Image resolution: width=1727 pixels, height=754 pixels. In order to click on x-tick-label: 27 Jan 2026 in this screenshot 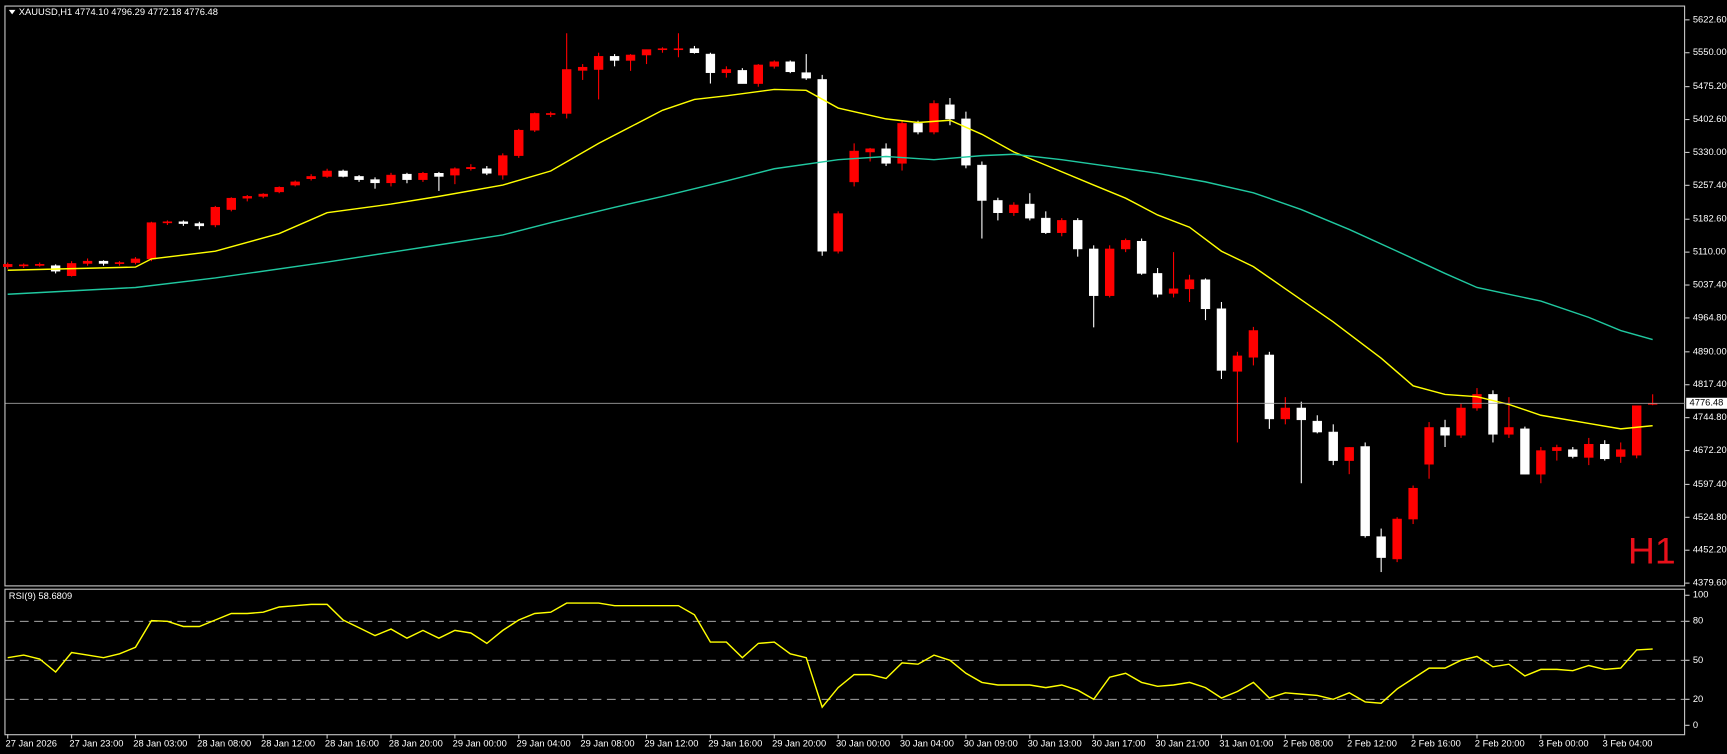, I will do `click(32, 744)`.